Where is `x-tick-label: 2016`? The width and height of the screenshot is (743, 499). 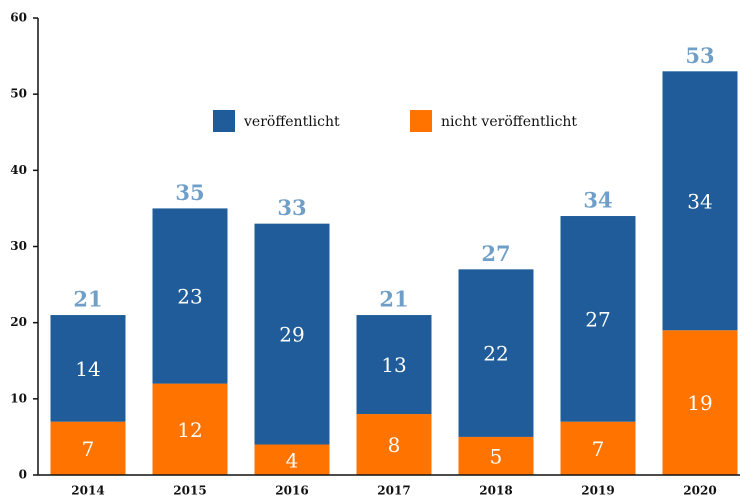 x-tick-label: 2016 is located at coordinates (291, 491).